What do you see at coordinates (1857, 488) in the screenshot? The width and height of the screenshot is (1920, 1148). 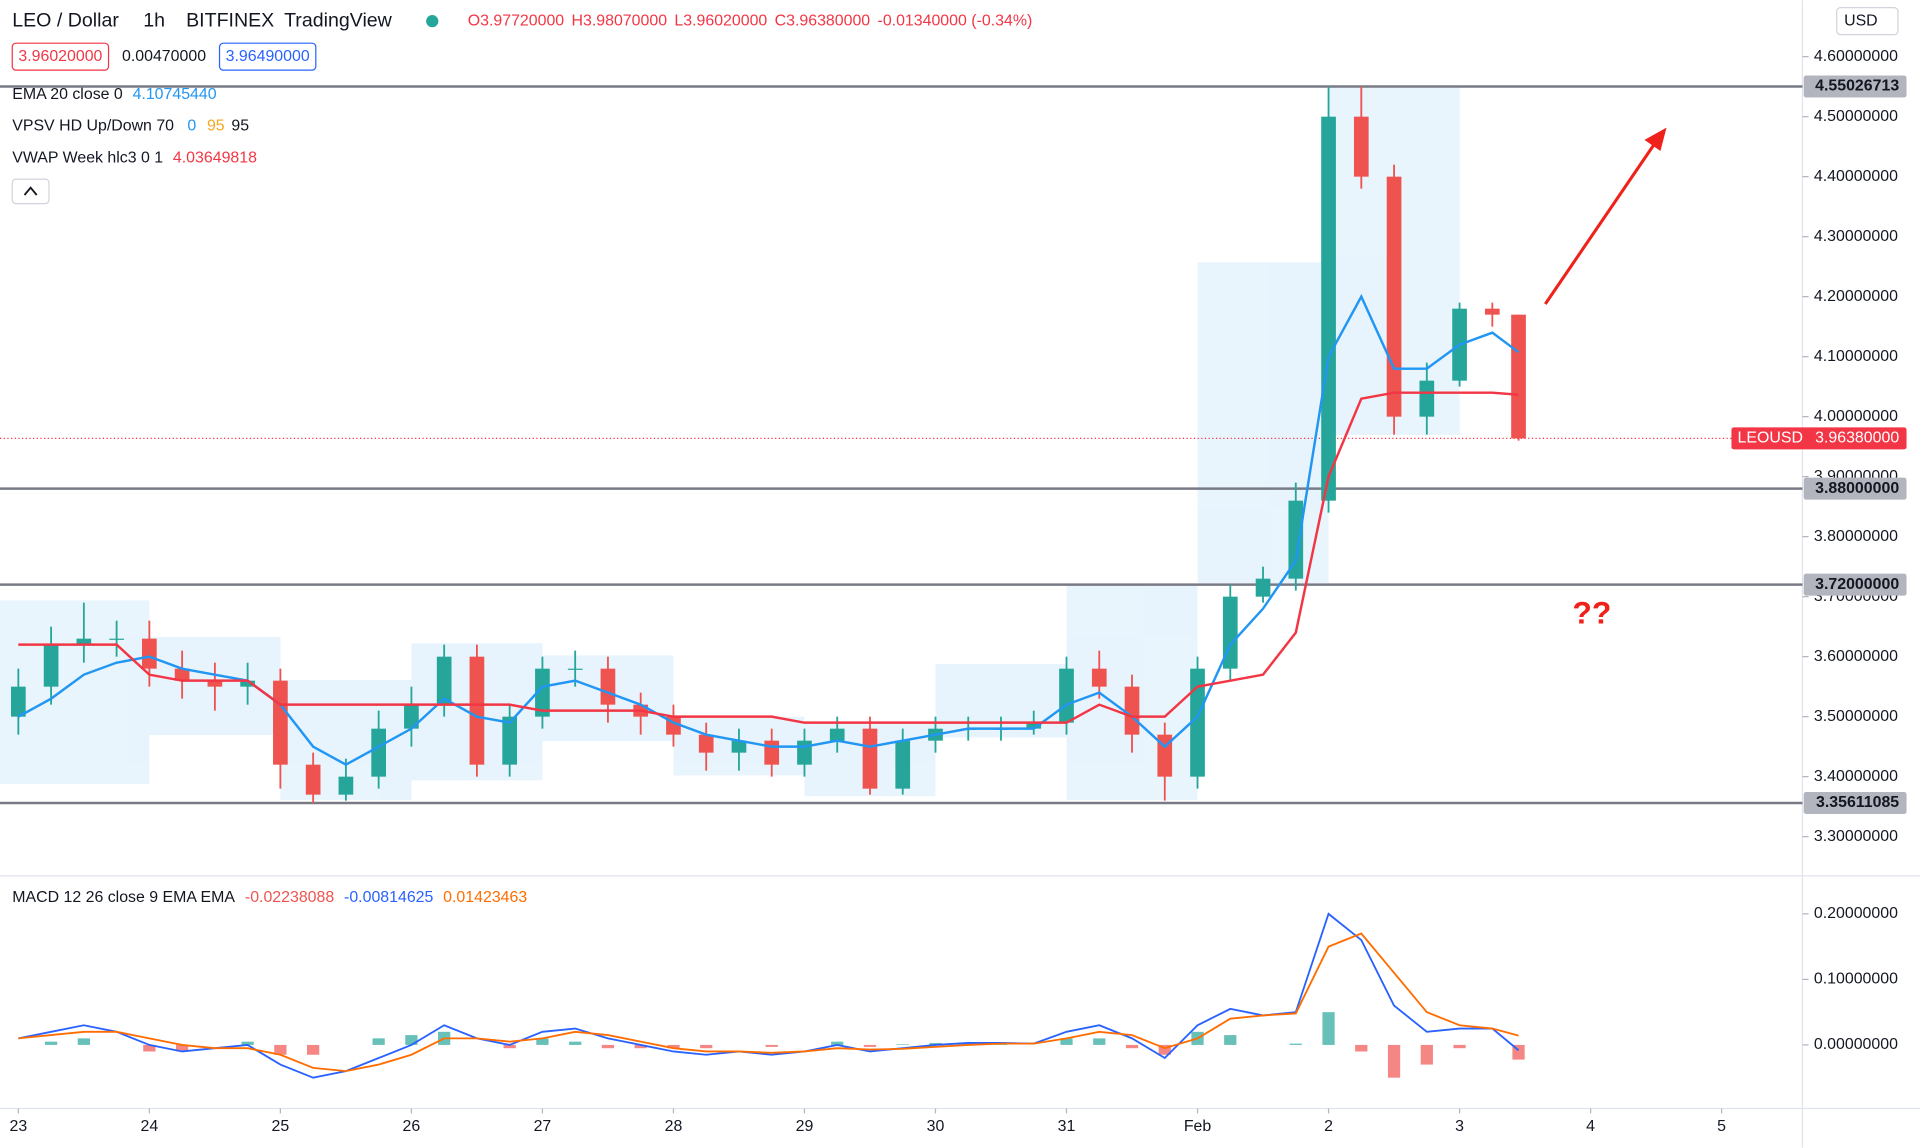 I see `level-label: 3.88000000` at bounding box center [1857, 488].